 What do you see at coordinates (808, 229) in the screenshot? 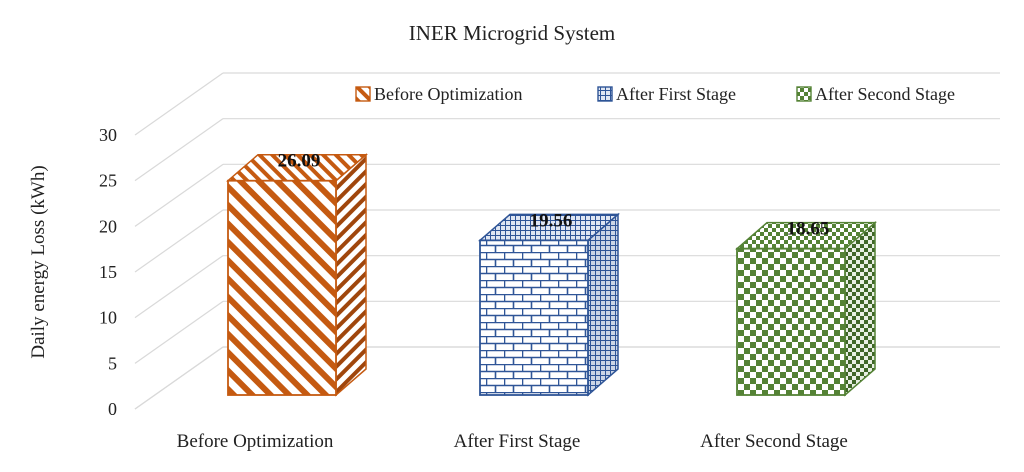
I see `data-label: 18.65` at bounding box center [808, 229].